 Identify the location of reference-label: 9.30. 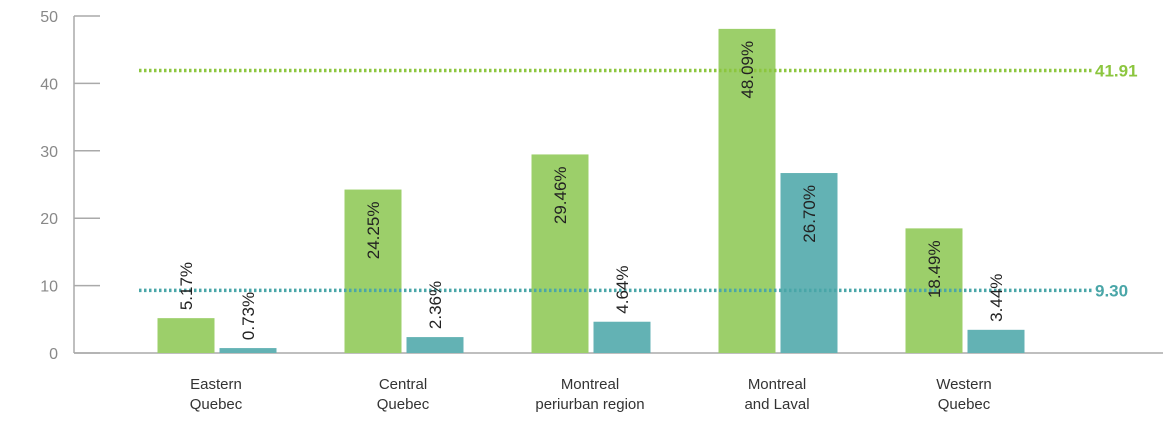
(1111, 290).